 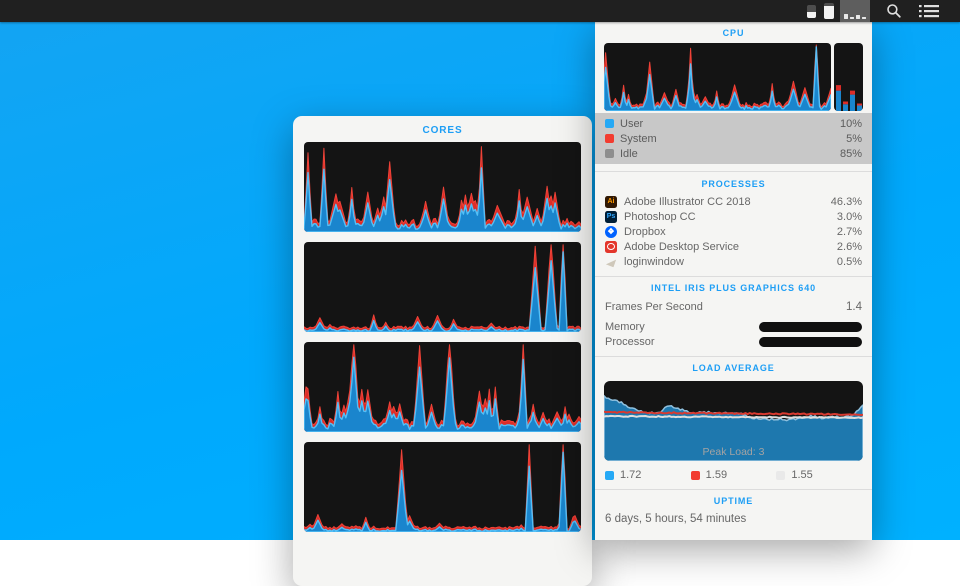 I want to click on uptime-value: 6 days, 5 hours, 54 minutes, so click(x=733, y=518).